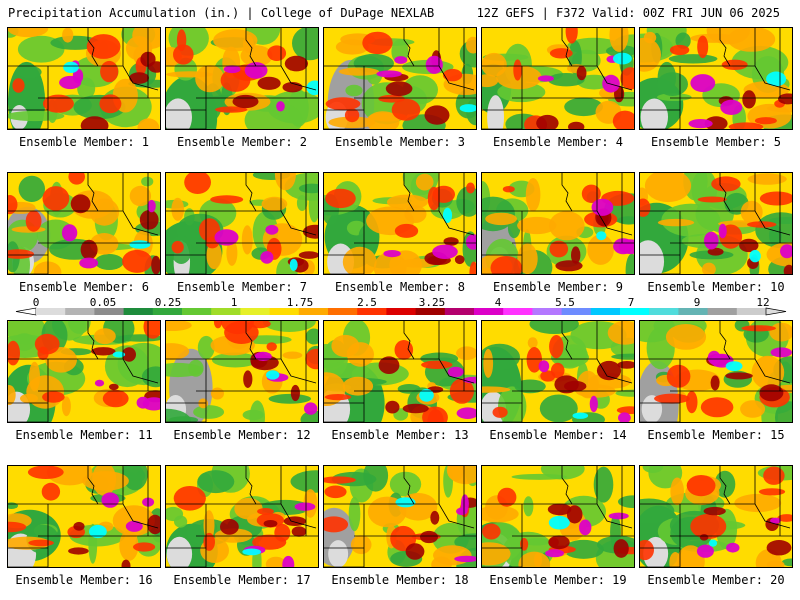 This screenshot has width=800, height=600. Describe the element at coordinates (84, 142) in the screenshot. I see `ensemble-member-label: Ensemble Member: 1` at that location.